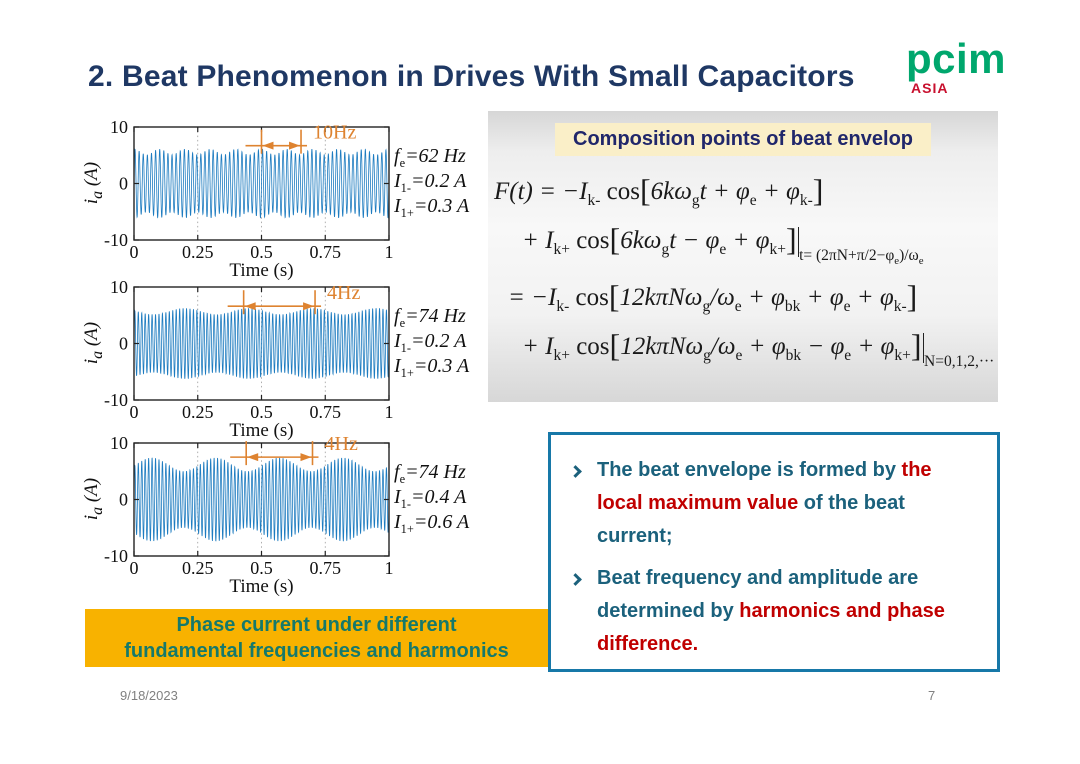 The width and height of the screenshot is (1080, 764). What do you see at coordinates (659, 190) in the screenshot?
I see `equation-line-1: F(t) = −Ik- cos[6kωgt + φe + φk-]` at bounding box center [659, 190].